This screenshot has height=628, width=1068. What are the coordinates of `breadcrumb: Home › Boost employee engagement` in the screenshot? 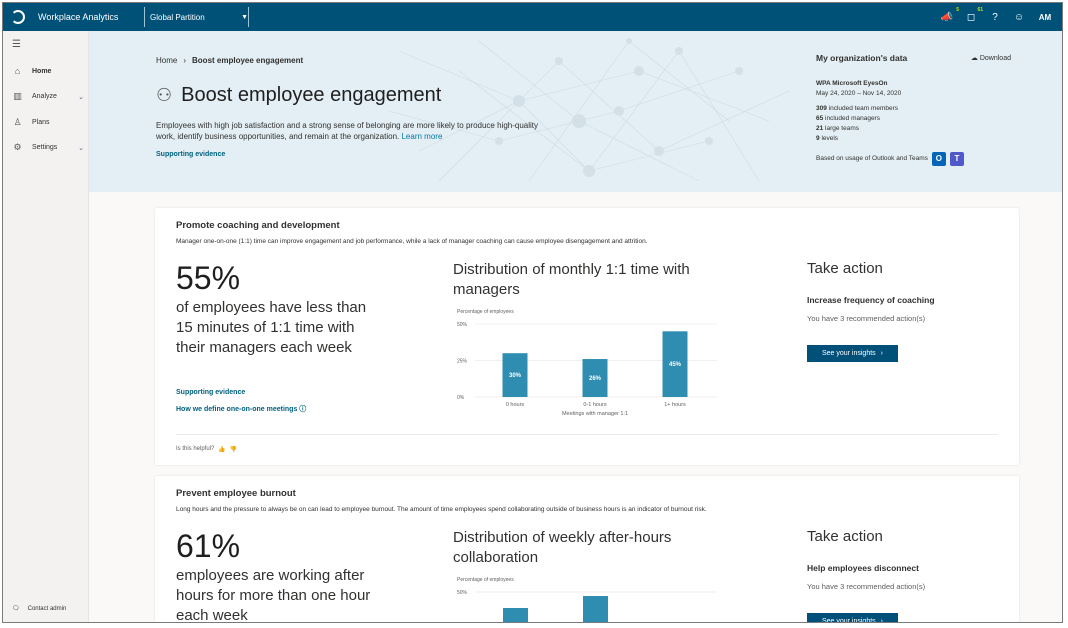 It's located at (229, 60).